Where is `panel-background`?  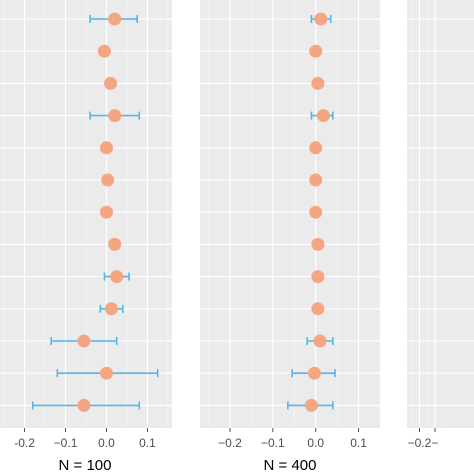 panel-background is located at coordinates (440, 214).